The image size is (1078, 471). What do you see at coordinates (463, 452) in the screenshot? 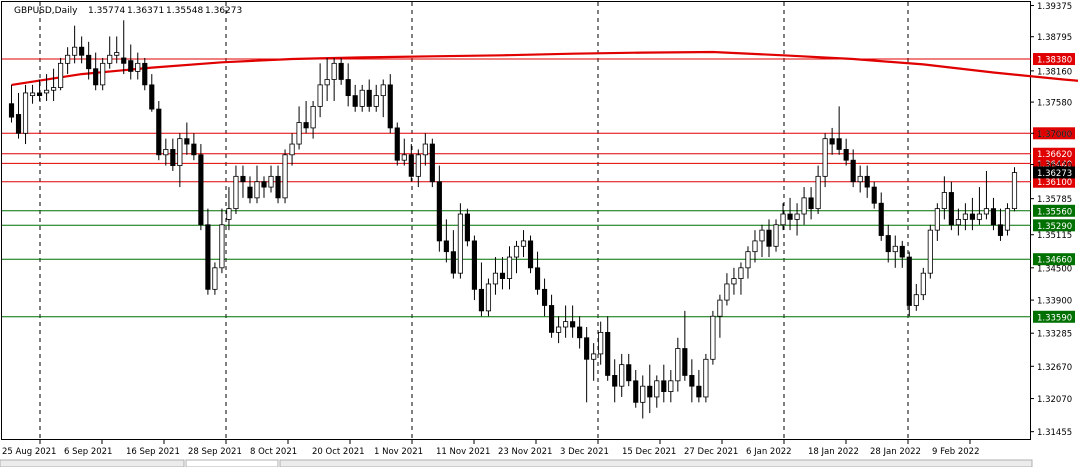
I see `x-tick-label: 11 Nov 2021` at bounding box center [463, 452].